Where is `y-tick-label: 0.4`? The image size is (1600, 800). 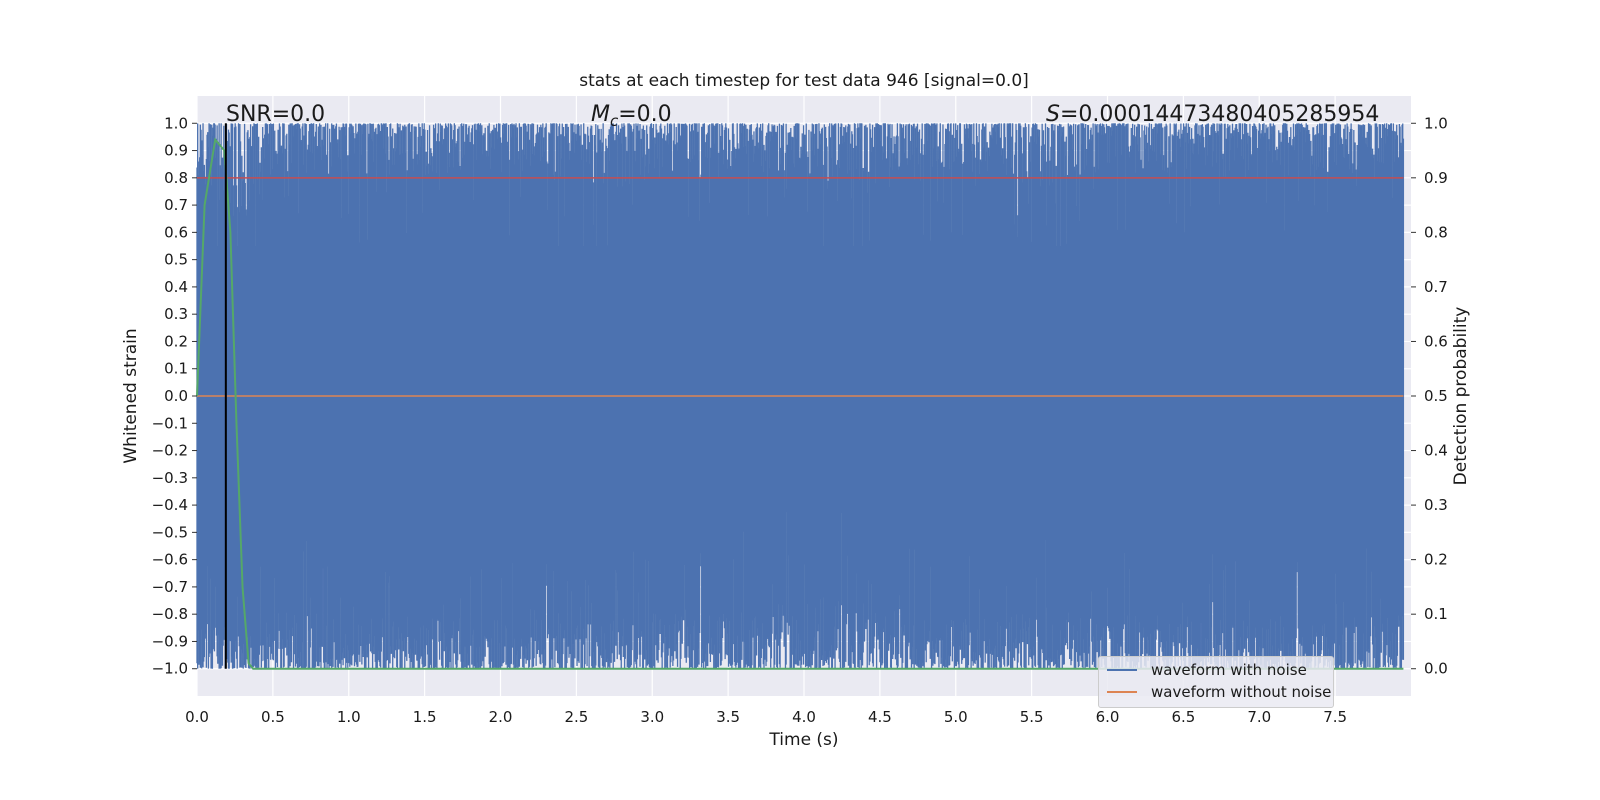
y-tick-label: 0.4 is located at coordinates (176, 287).